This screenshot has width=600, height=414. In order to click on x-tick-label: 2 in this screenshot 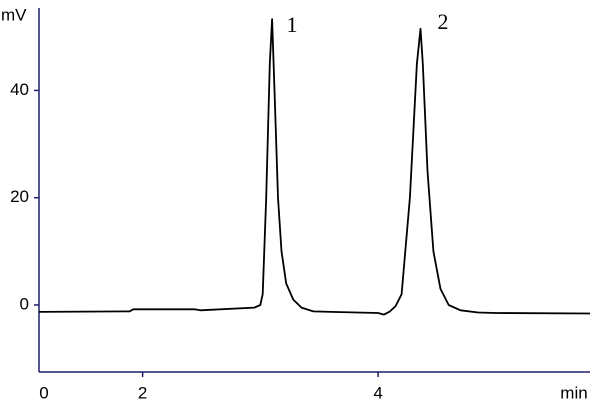, I will do `click(142, 392)`.